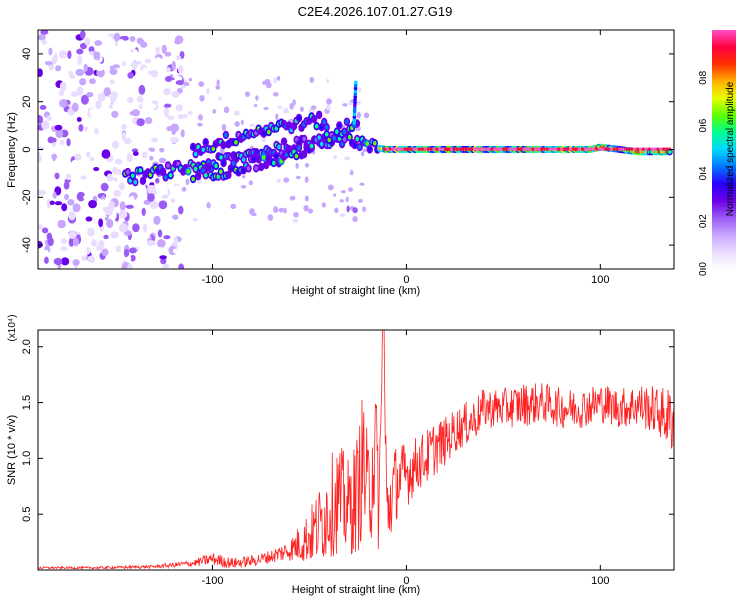 Image resolution: width=750 pixels, height=600 pixels. I want to click on snr-y-multiplier: (x10⁴), so click(12, 327).